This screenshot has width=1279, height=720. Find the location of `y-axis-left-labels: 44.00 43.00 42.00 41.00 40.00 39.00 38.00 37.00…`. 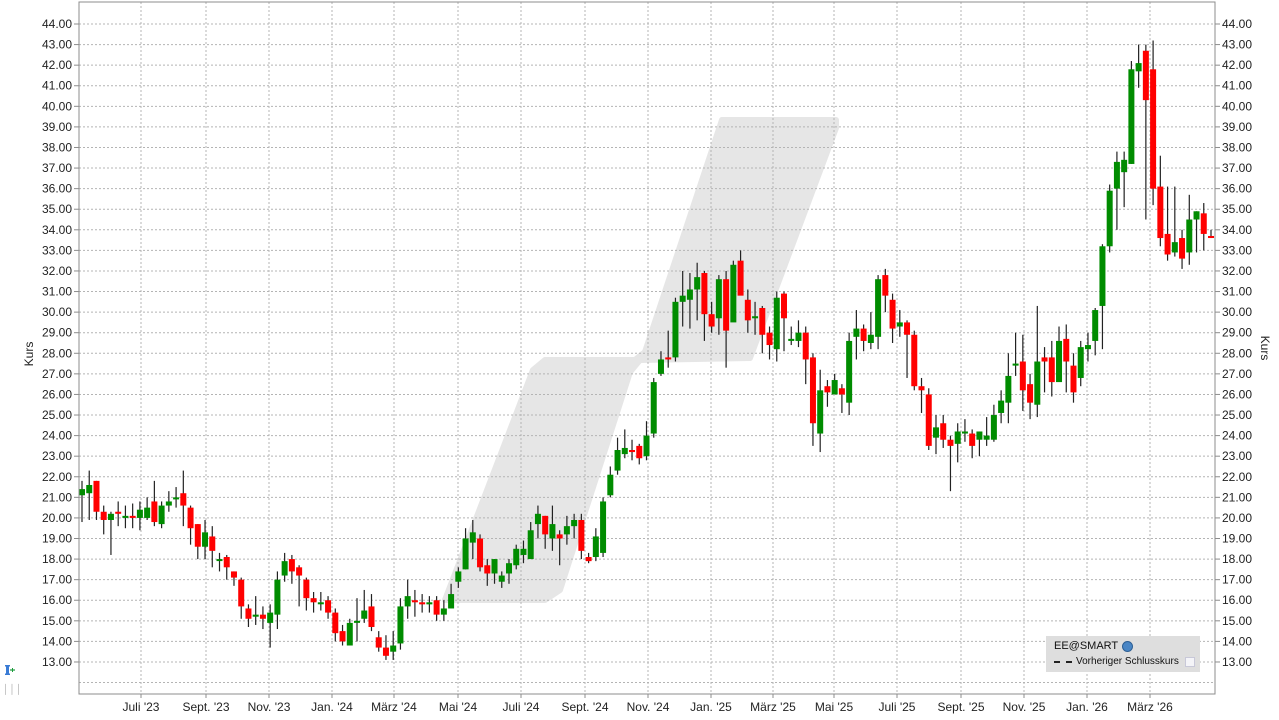

y-axis-left-labels: 44.00 43.00 42.00 41.00 40.00 39.00 38.00 37.00… is located at coordinates (60, 343).